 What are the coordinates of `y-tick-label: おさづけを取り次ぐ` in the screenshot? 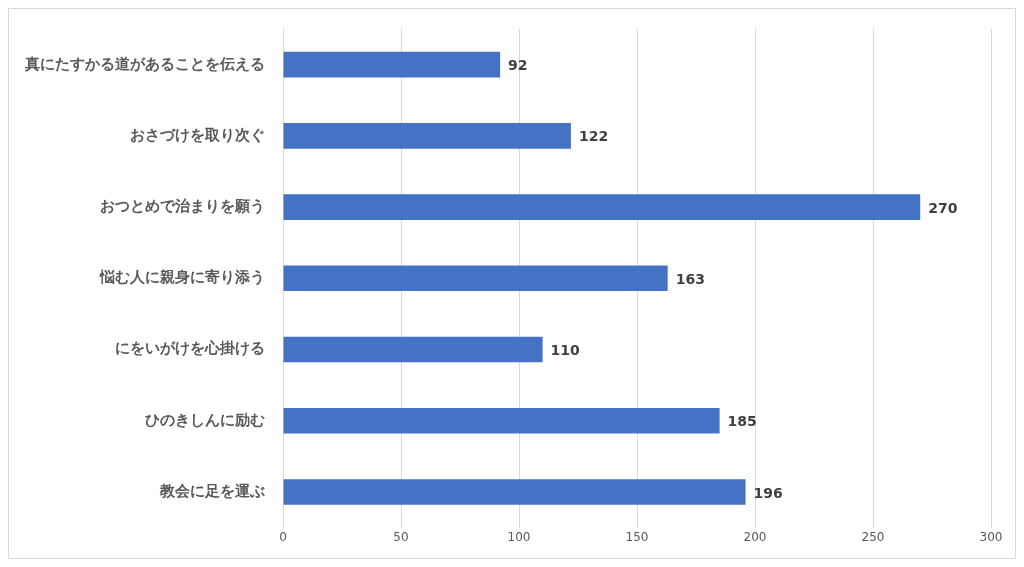 It's located at (197, 134).